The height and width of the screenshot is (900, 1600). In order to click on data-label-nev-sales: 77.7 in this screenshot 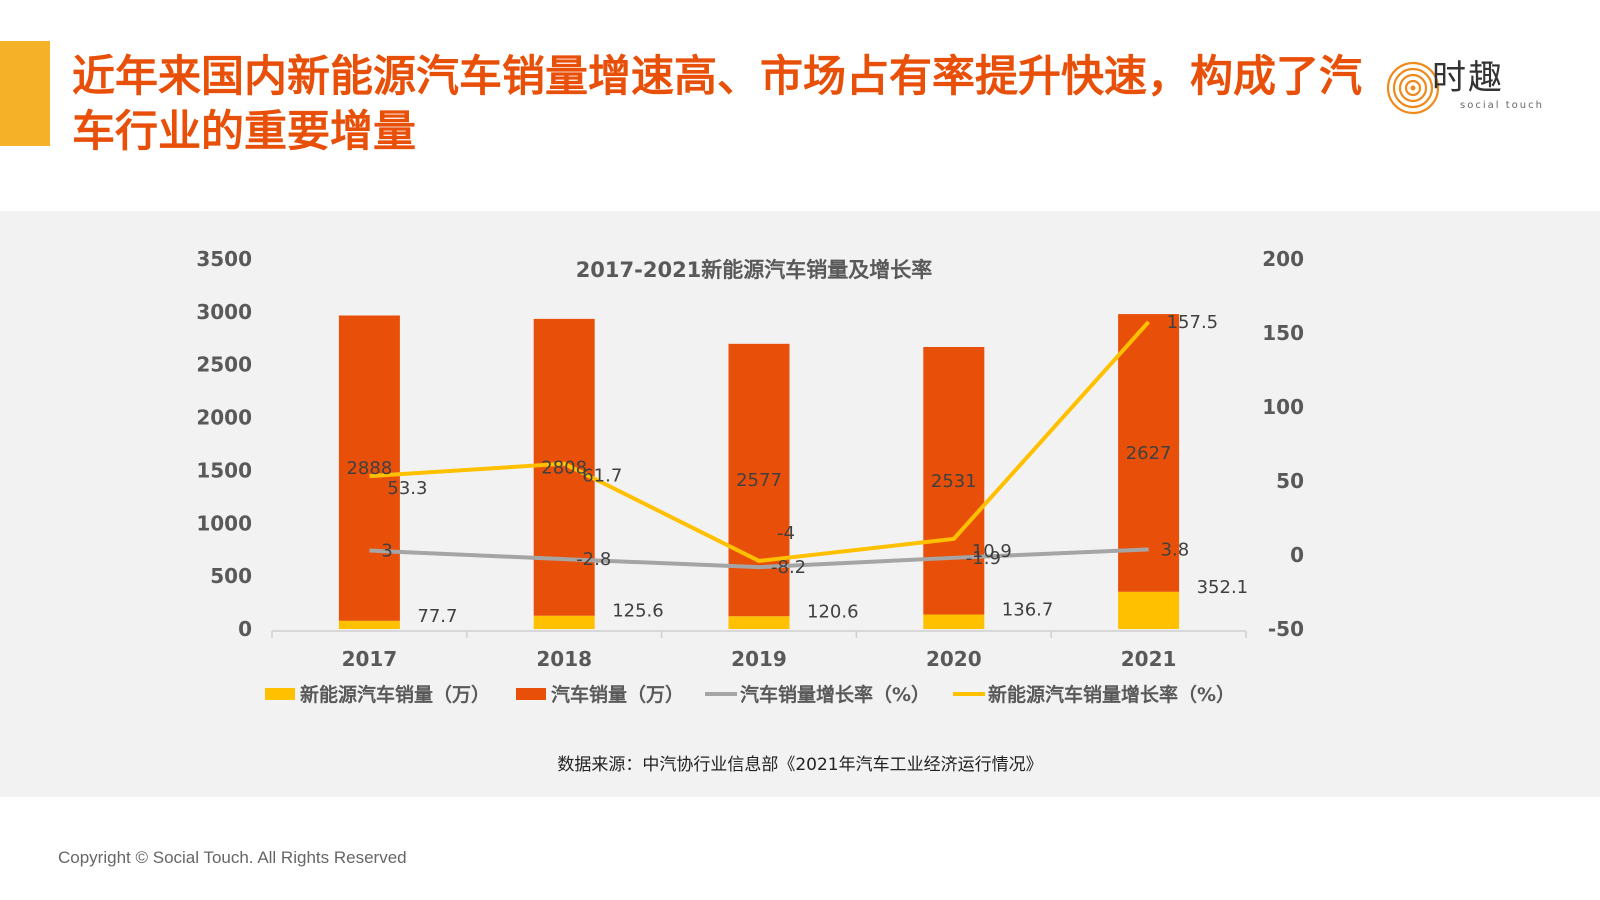, I will do `click(437, 616)`.